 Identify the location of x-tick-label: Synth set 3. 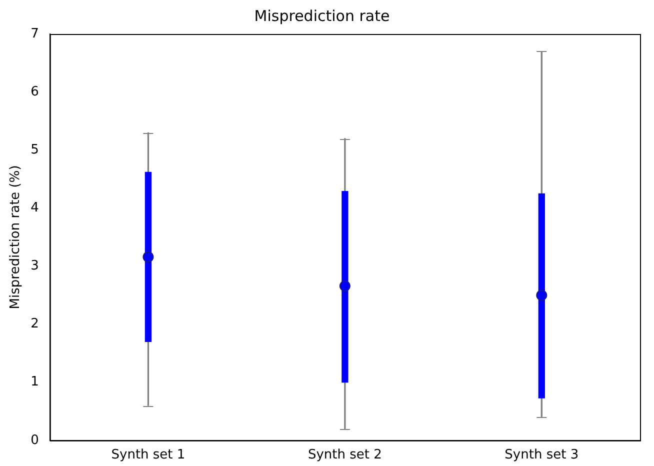
(541, 455).